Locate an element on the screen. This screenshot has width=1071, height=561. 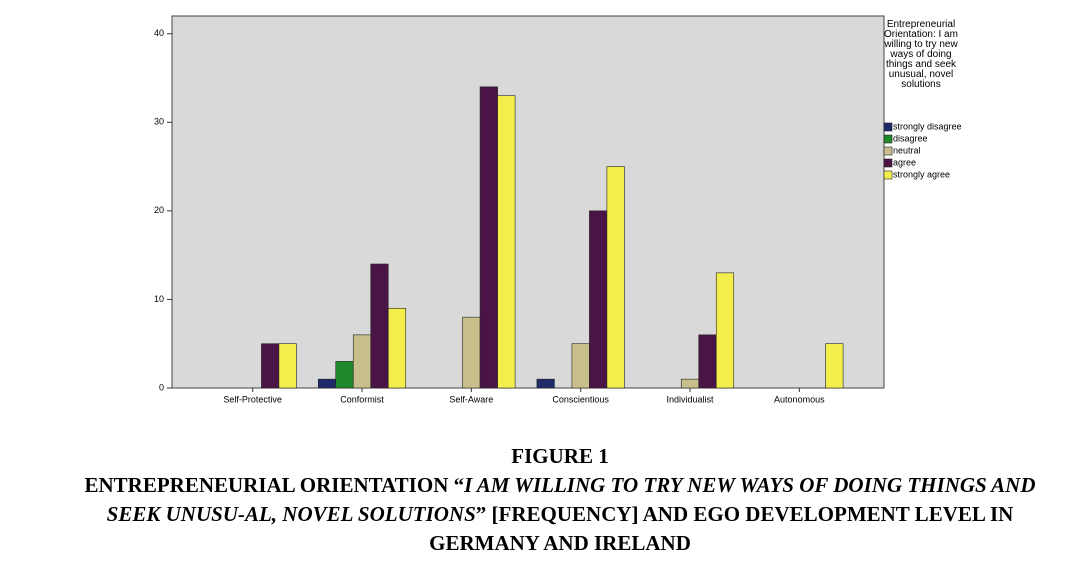
legend-label: disagree is located at coordinates (910, 138).